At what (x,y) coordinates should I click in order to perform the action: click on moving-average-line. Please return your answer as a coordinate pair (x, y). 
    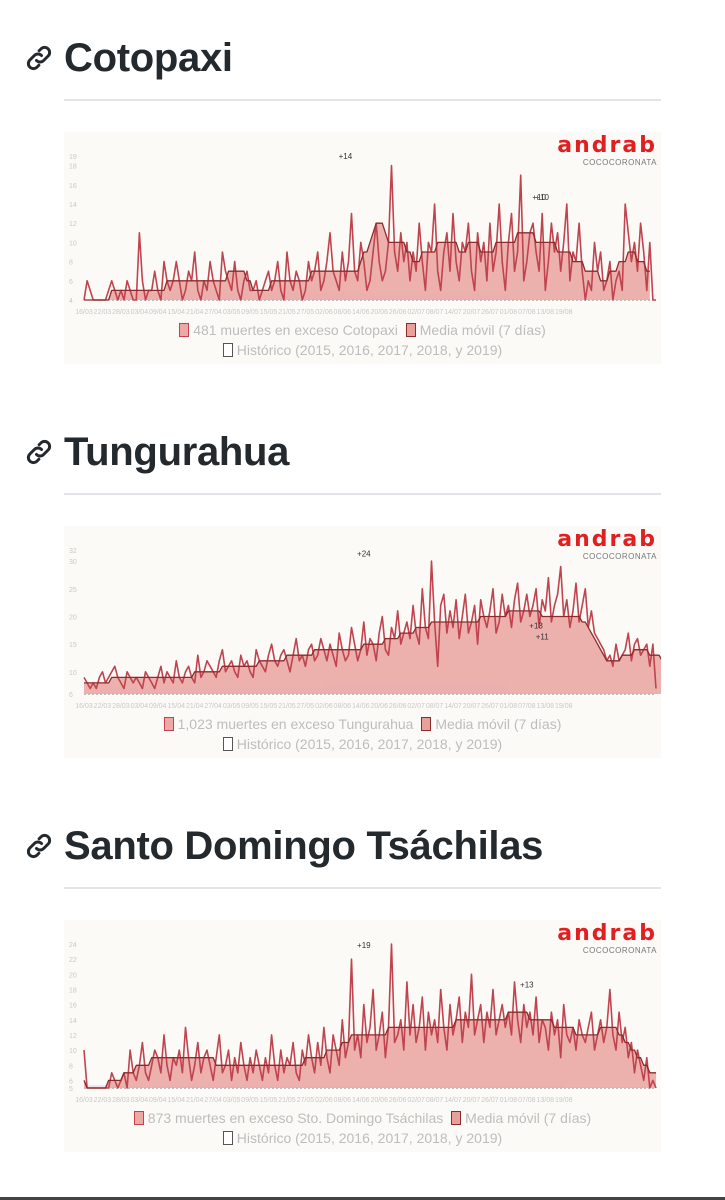
    Looking at the image, I should click on (367, 261).